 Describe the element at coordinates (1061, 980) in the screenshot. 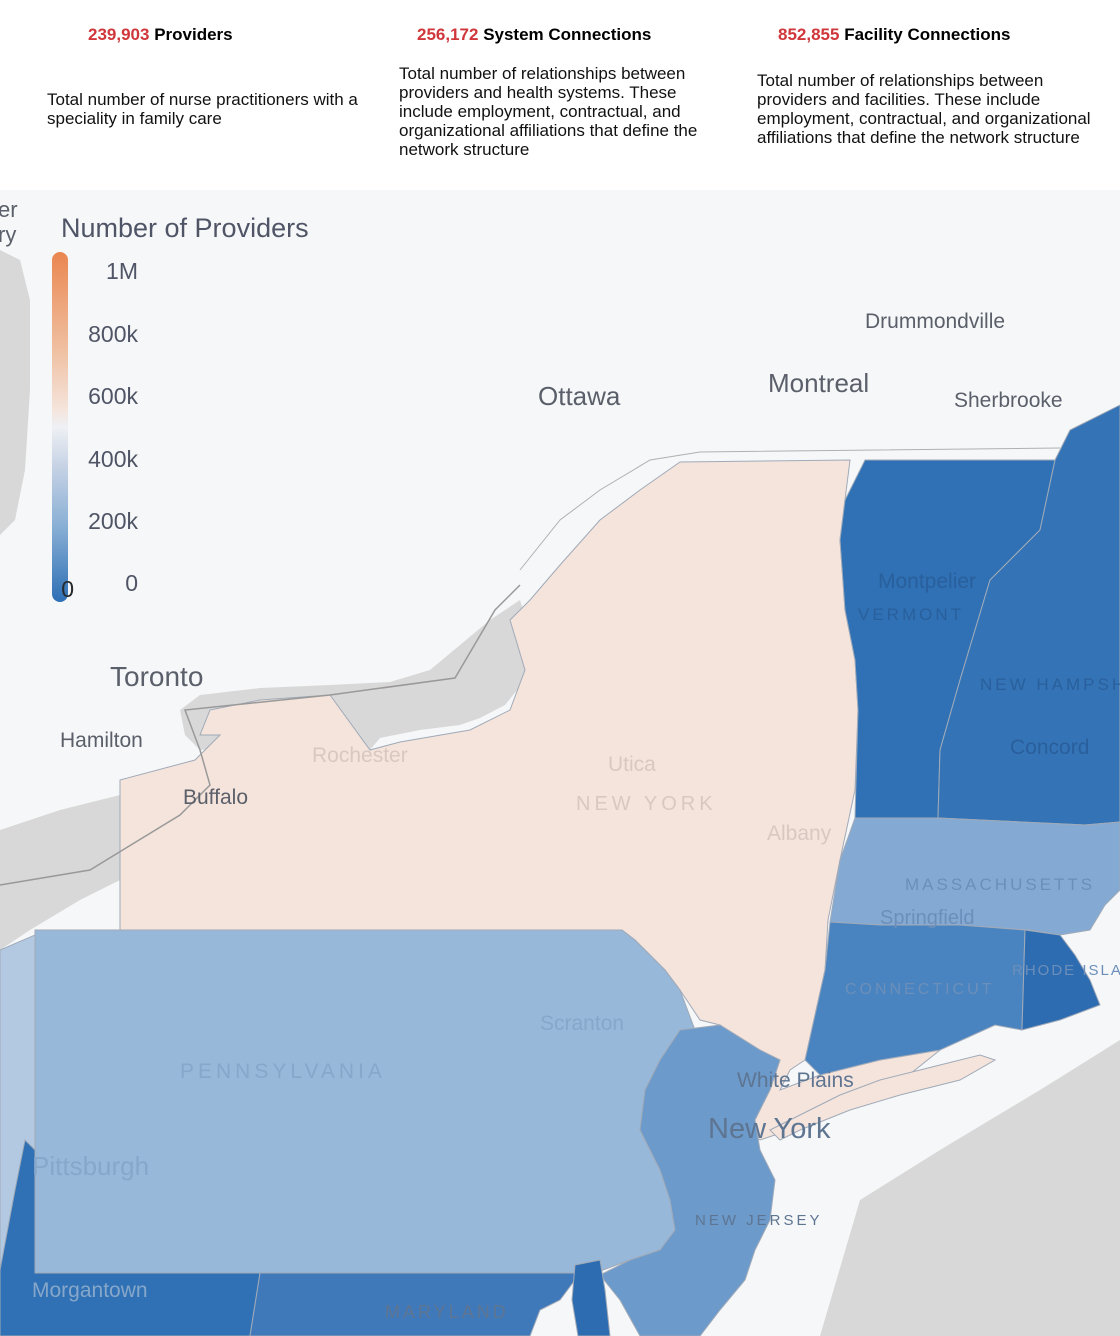

I see `region-rhode-island` at that location.